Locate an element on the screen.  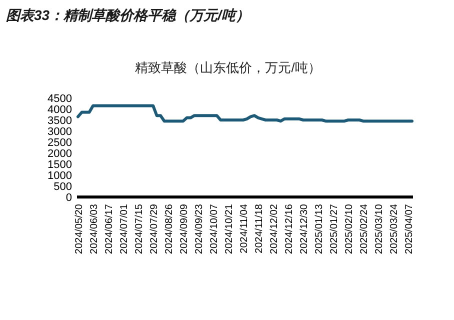
x-tick-label: 2024/06/03 is located at coordinates (94, 229).